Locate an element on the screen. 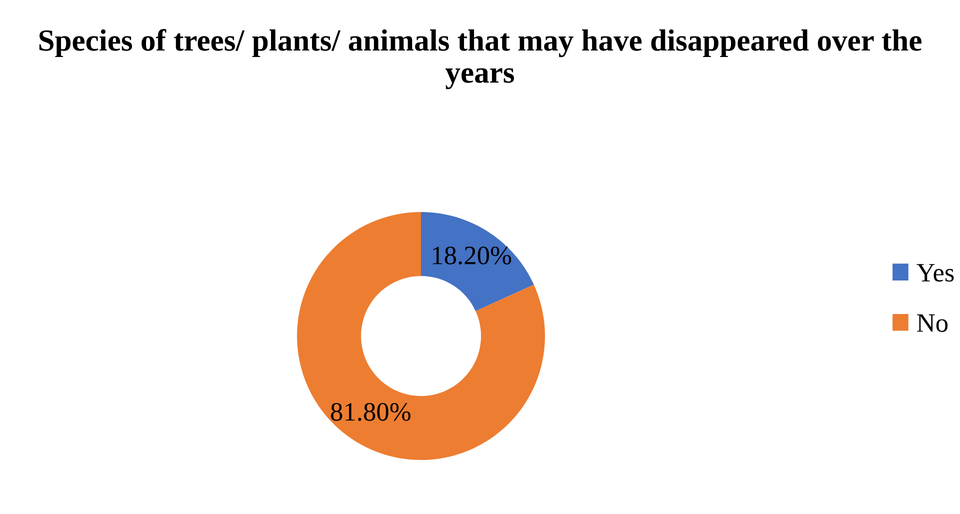  legend-label: Yes is located at coordinates (935, 273).